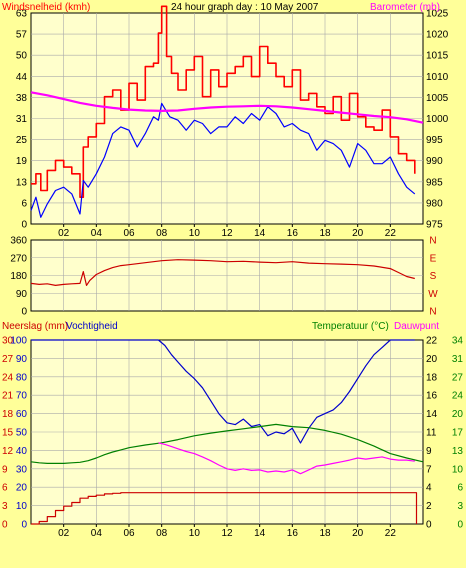 The image size is (466, 568). I want to click on dewpoint-axis-label: Dauwpunt, so click(416, 326).